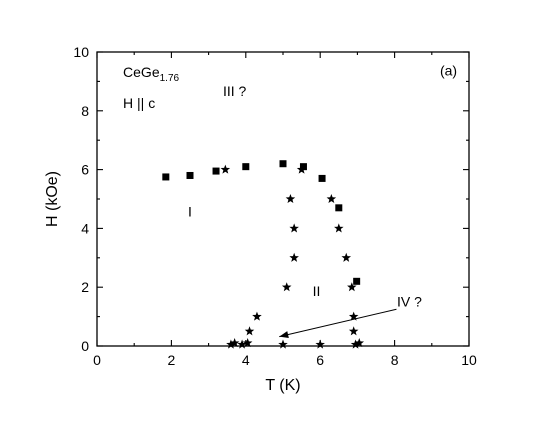  Describe the element at coordinates (317, 291) in the screenshot. I see `region-label: II` at that location.